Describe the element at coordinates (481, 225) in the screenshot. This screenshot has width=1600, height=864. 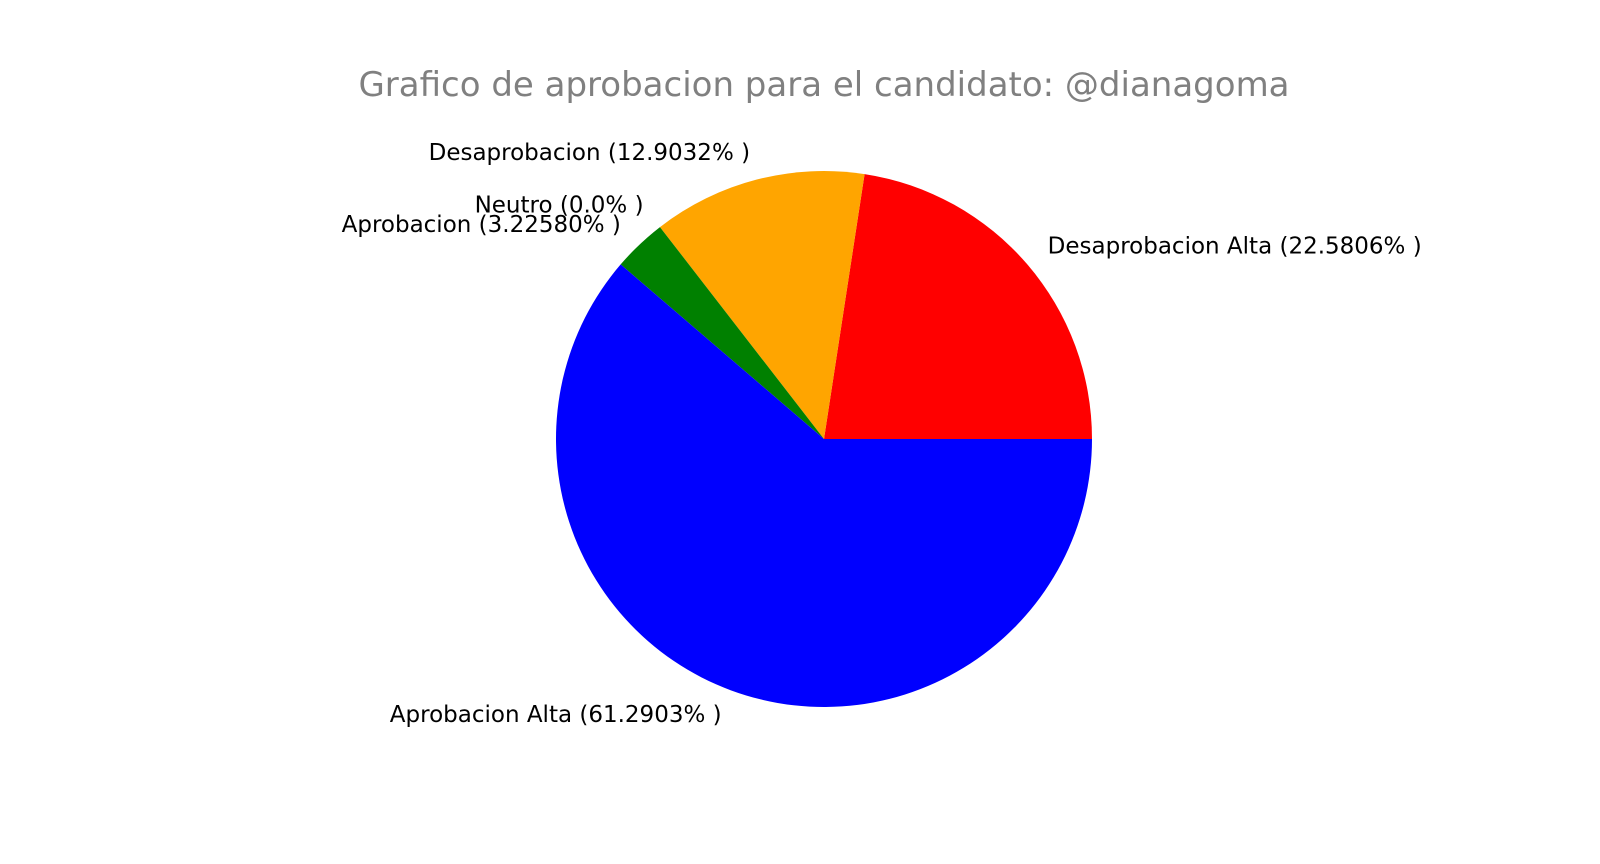
I see `slice-label-aprobacion: Aprobacion (3.22580% )` at that location.